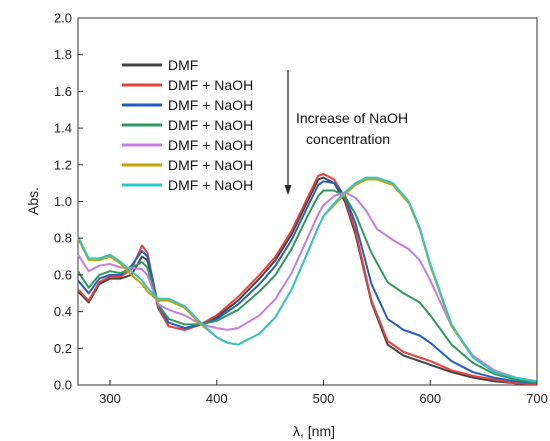 This screenshot has width=550, height=441. What do you see at coordinates (348, 139) in the screenshot?
I see `annotation-line-2: concentration` at bounding box center [348, 139].